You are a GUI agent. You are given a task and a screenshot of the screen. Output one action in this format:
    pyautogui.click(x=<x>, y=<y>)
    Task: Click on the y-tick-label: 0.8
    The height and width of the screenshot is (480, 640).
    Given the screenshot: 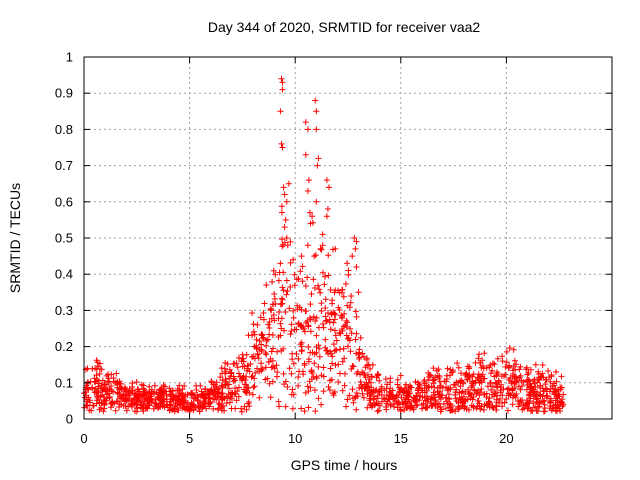 What is the action you would take?
    pyautogui.click(x=64, y=129)
    